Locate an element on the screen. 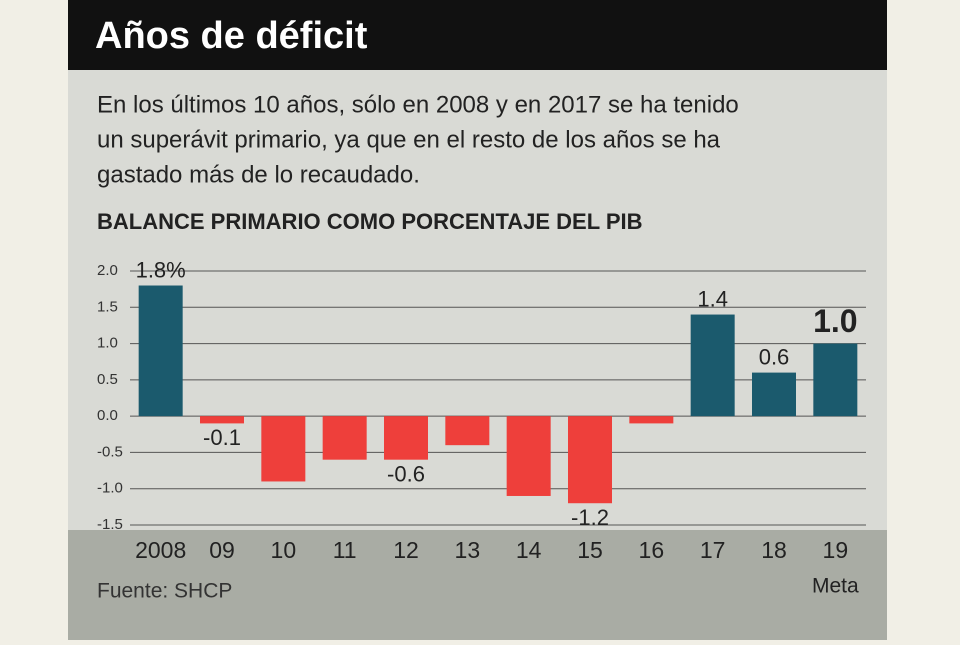 The width and height of the screenshot is (960, 645). y-tick-label: -1.5 is located at coordinates (110, 524).